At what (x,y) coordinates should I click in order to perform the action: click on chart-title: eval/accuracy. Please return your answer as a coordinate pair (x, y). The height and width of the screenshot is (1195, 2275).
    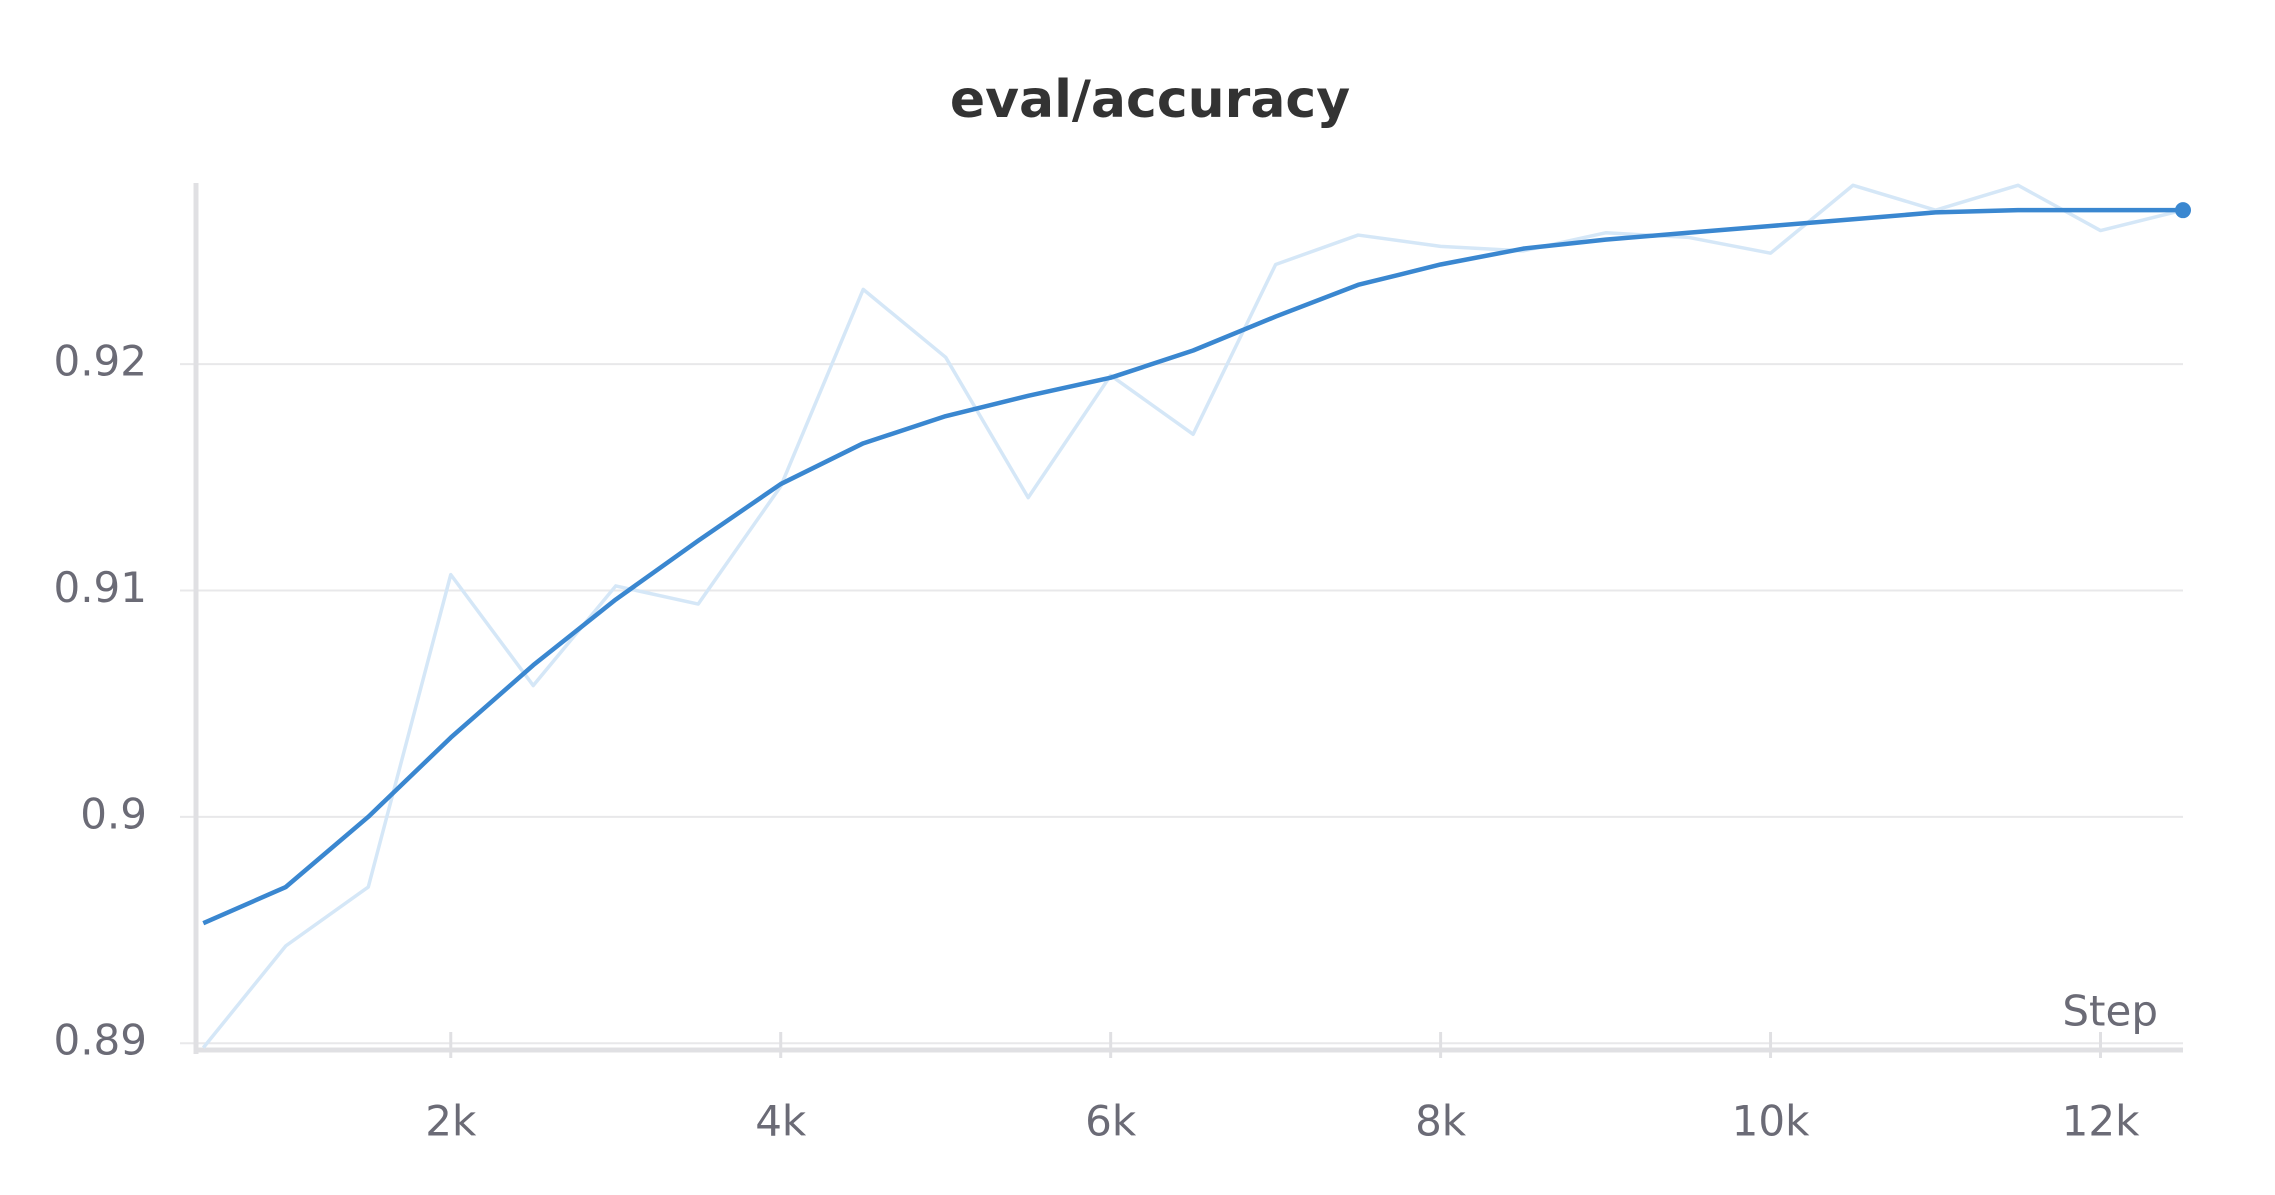
    Looking at the image, I should click on (1150, 100).